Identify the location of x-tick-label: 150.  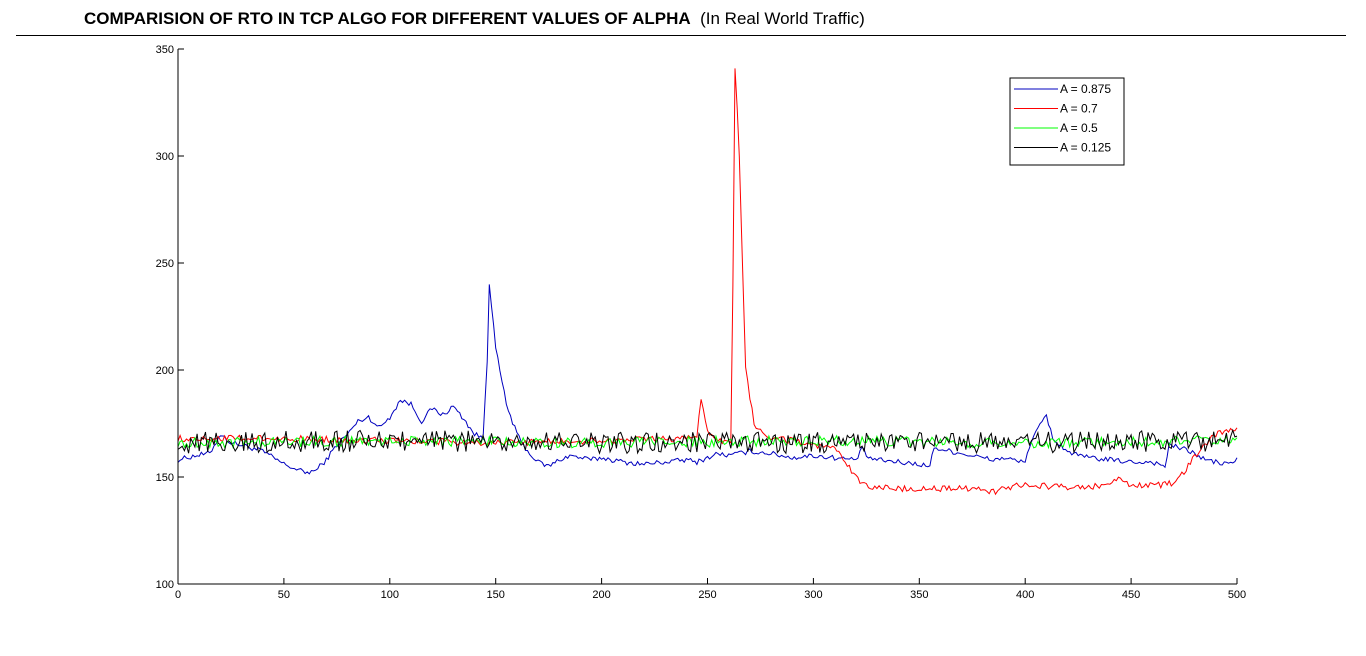
(496, 595).